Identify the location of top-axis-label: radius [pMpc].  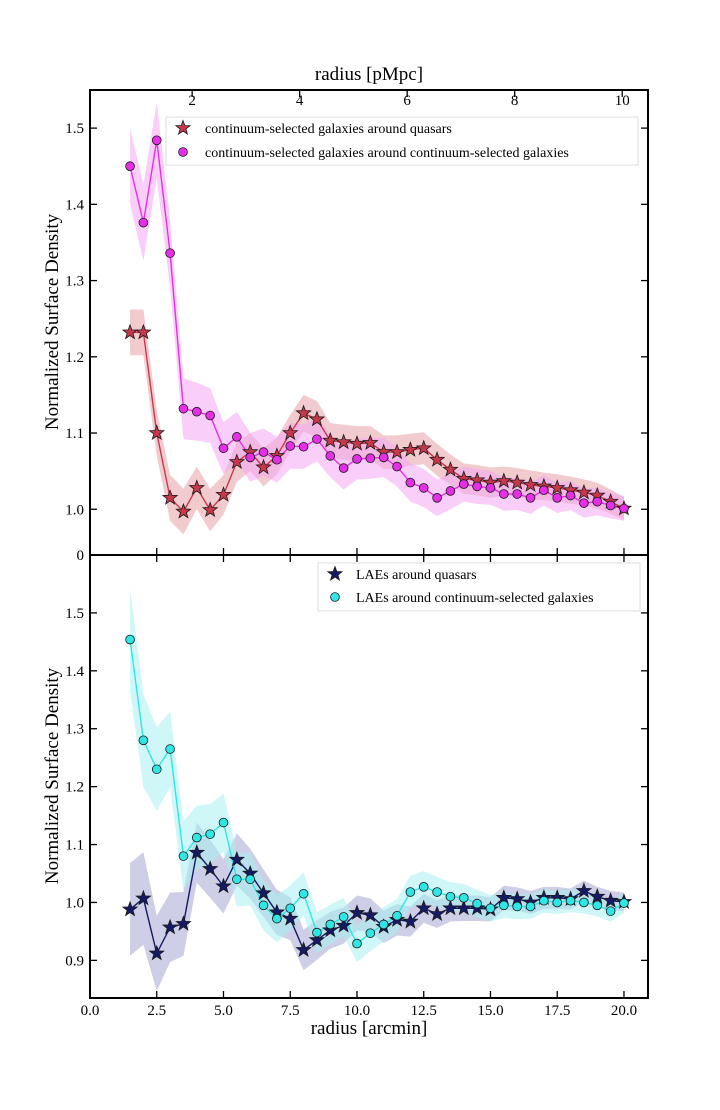
(369, 74).